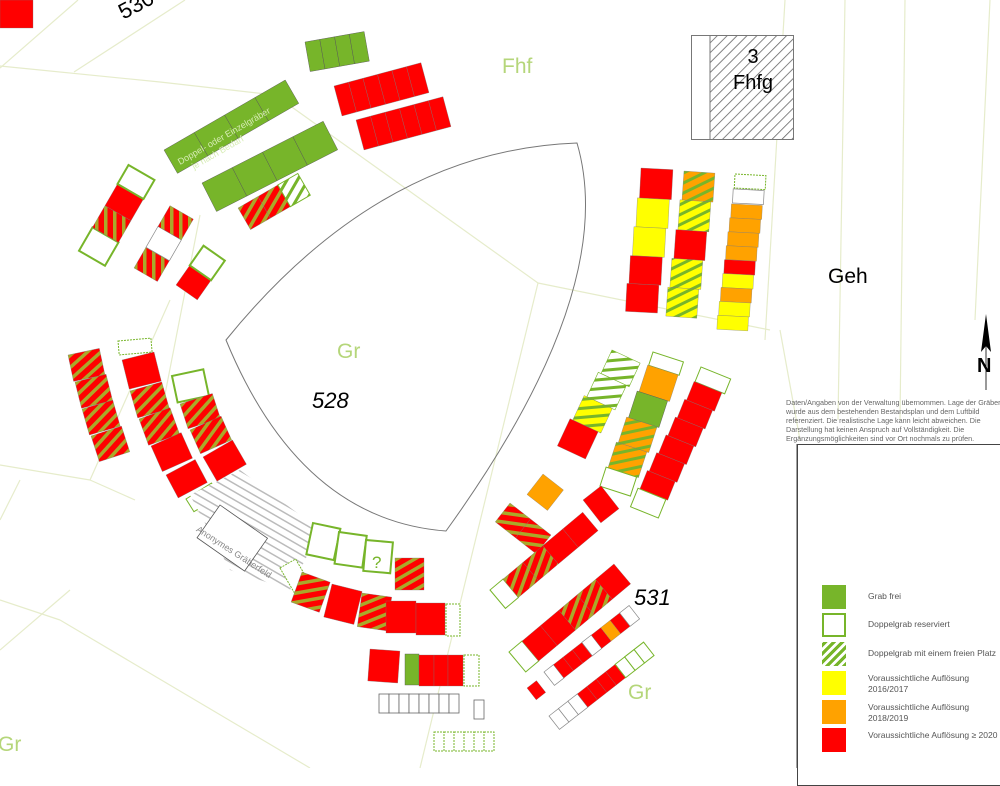  Describe the element at coordinates (640, 692) in the screenshot. I see `use-label-gr-southeast: Gr` at that location.